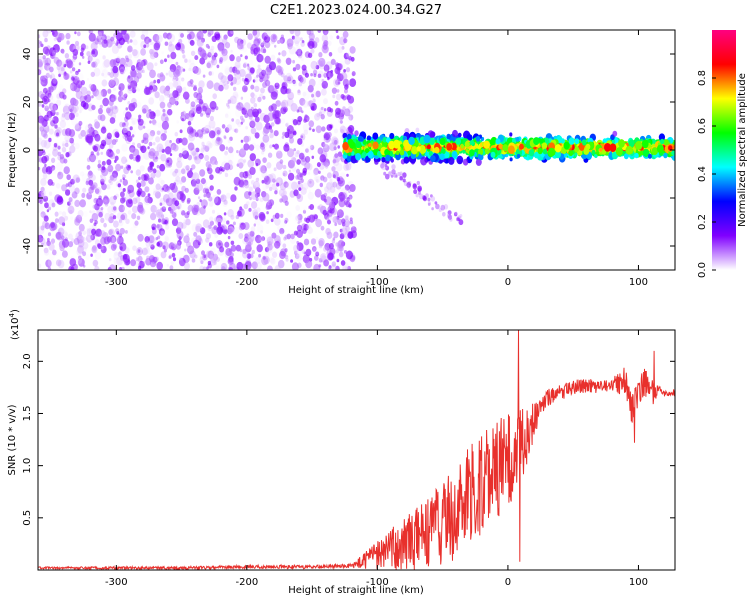 This screenshot has width=750, height=600. What do you see at coordinates (12, 150) in the screenshot?
I see `spectrogram-y-axis-label: Frequency (Hz)` at bounding box center [12, 150].